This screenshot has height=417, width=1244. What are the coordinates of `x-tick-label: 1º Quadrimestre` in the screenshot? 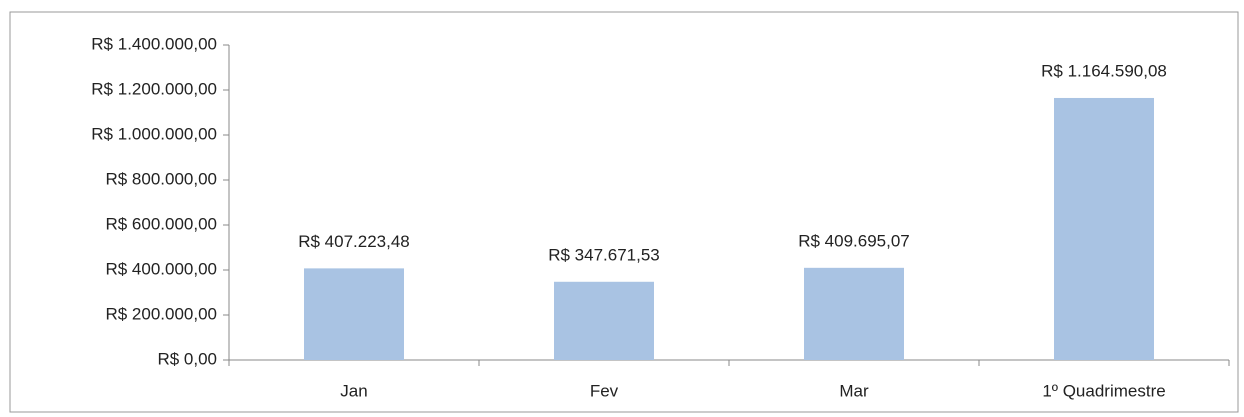 It's located at (1103, 390).